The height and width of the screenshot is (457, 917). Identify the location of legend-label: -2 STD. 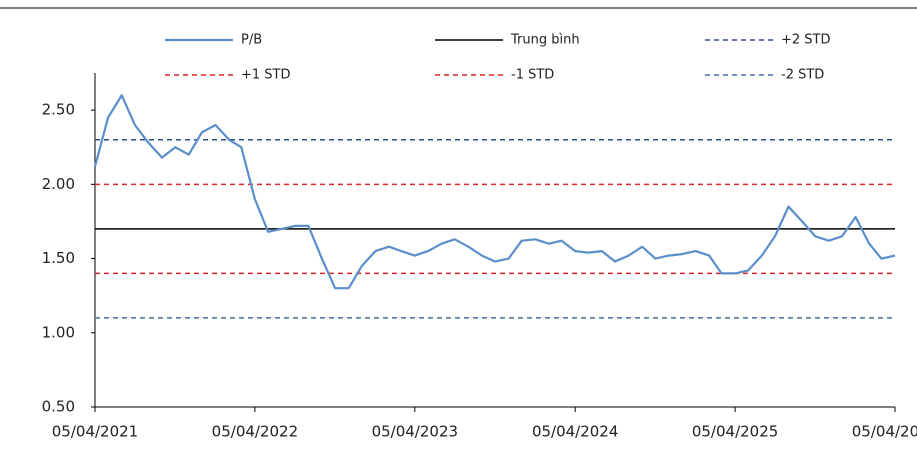
(802, 75).